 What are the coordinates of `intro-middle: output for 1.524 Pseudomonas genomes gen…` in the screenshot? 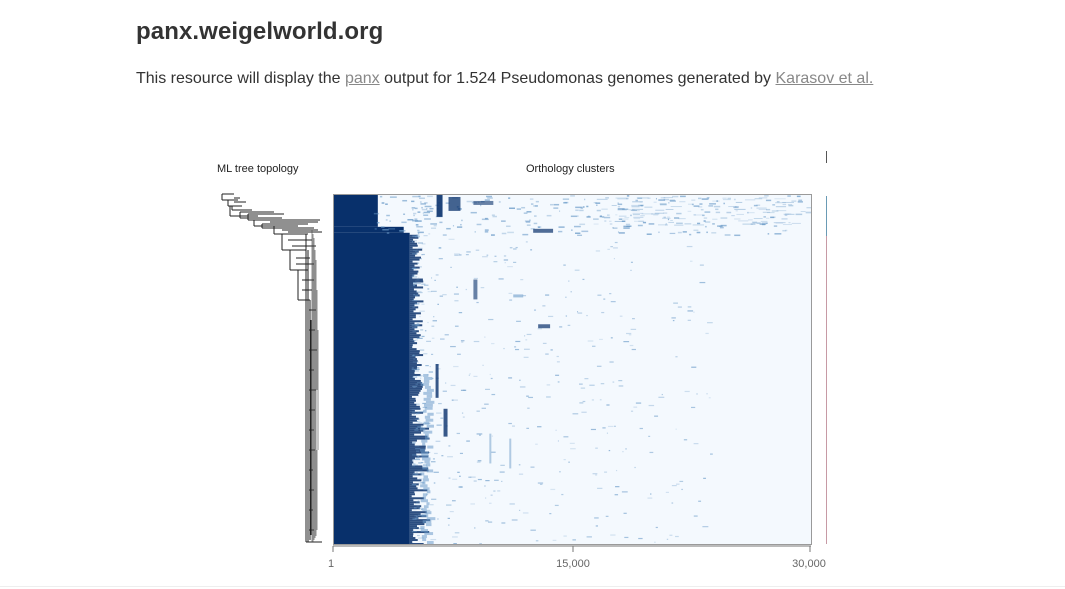 It's located at (577, 78).